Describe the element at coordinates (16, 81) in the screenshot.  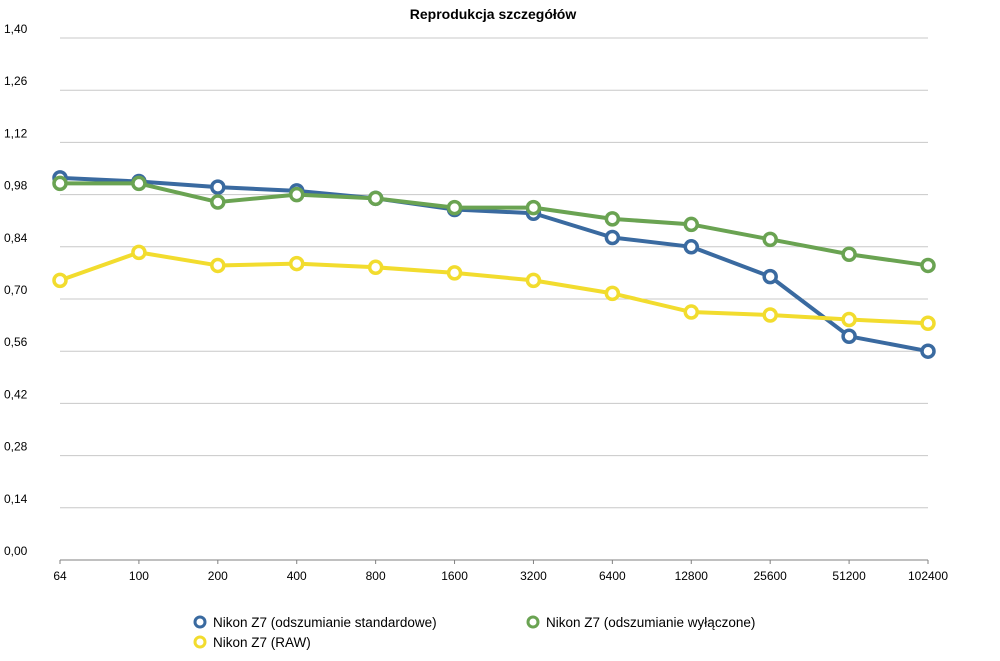
I see `y-tick-label: 1,26` at that location.